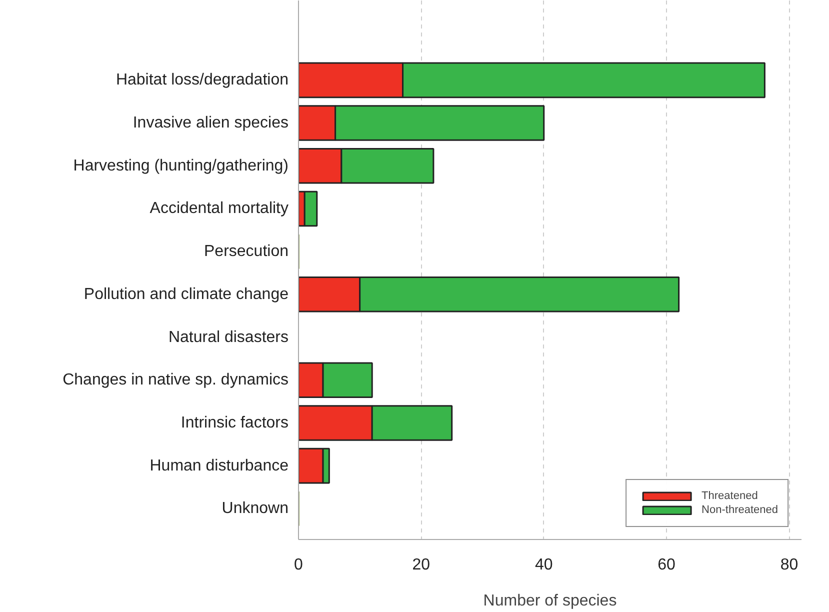  What do you see at coordinates (180, 165) in the screenshot?
I see `y-tick-label: Harvesting (hunting/gathering)` at bounding box center [180, 165].